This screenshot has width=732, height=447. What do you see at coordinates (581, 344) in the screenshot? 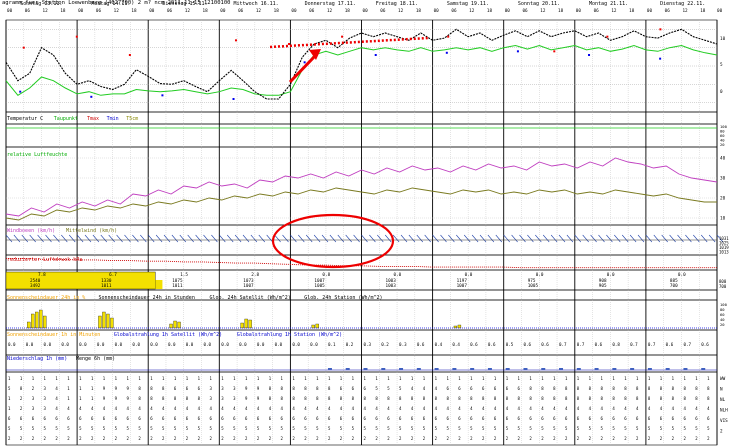
I see `precip-value: 0.7` at bounding box center [581, 344].